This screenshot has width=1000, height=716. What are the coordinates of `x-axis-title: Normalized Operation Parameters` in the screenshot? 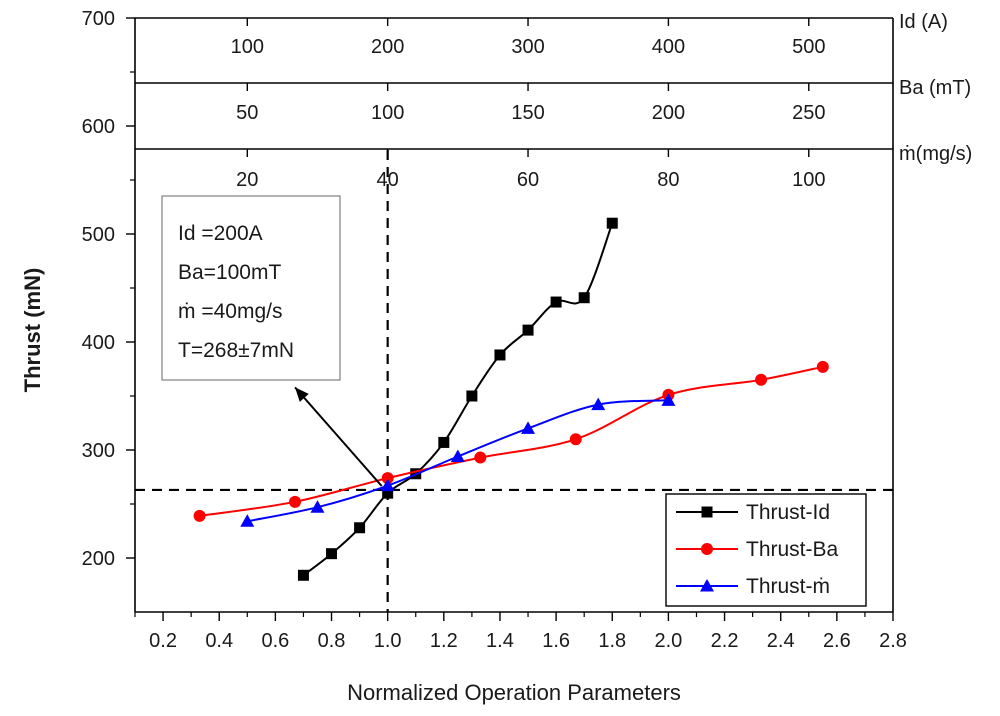 It's located at (514, 692).